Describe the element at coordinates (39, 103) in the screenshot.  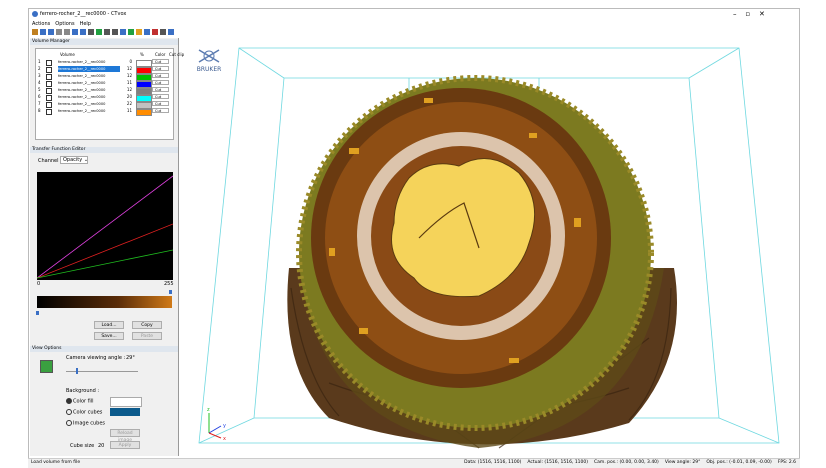
I see `row-index: 7` at that location.